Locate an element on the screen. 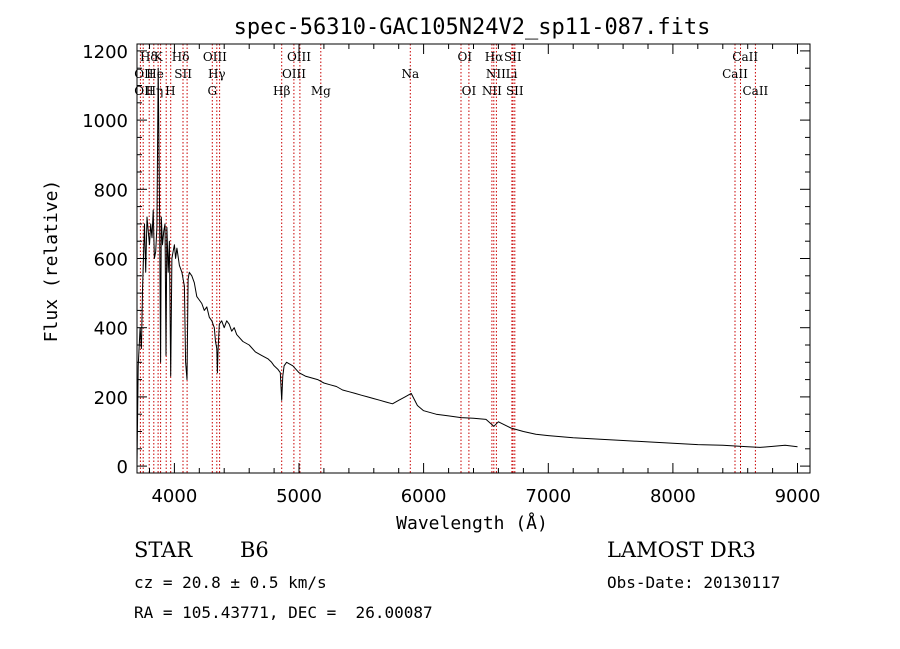  line-label: H is located at coordinates (170, 91).